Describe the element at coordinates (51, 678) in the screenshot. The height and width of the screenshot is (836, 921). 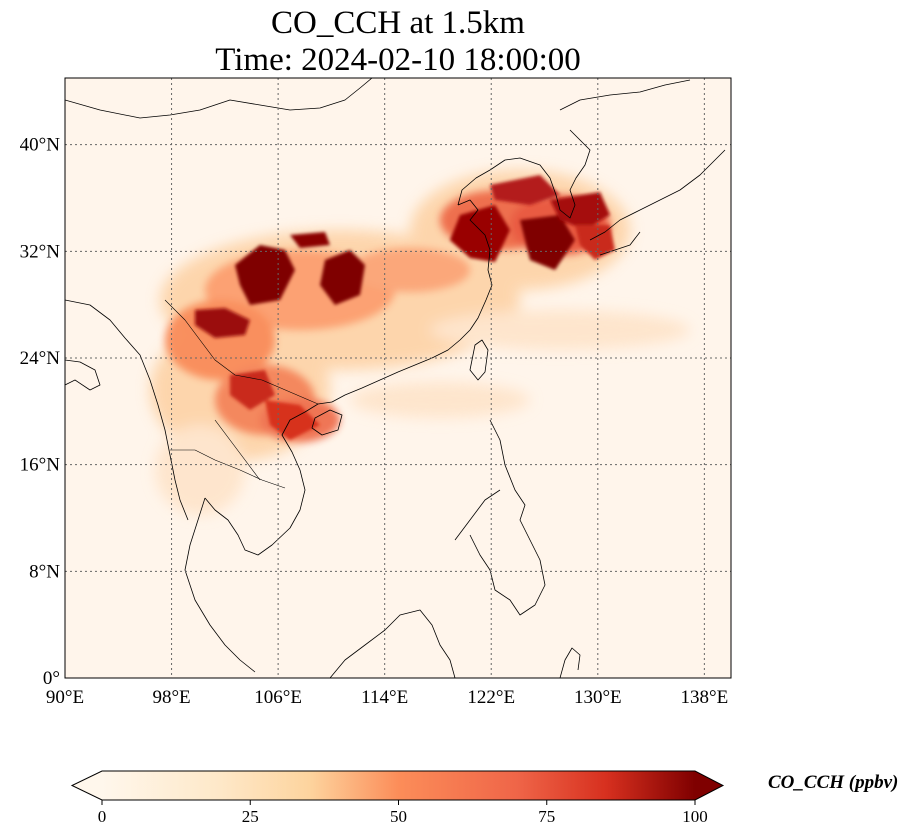
I see `lat-tick-label: 0°` at that location.